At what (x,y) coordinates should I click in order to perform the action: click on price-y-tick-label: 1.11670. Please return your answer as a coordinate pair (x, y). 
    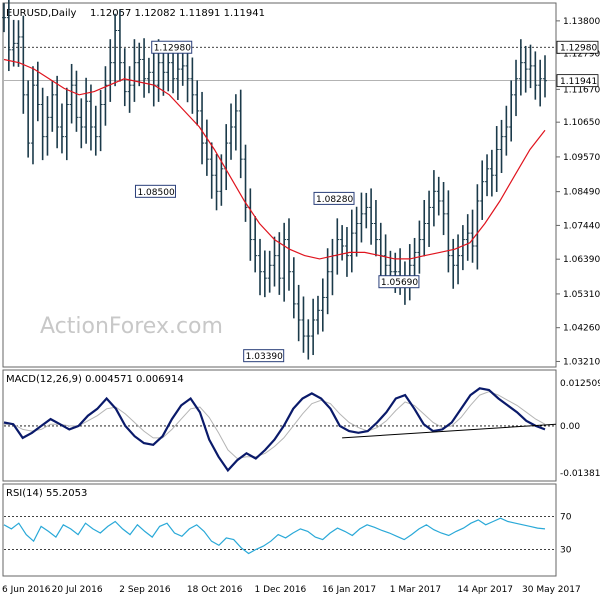
    Looking at the image, I should click on (581, 90).